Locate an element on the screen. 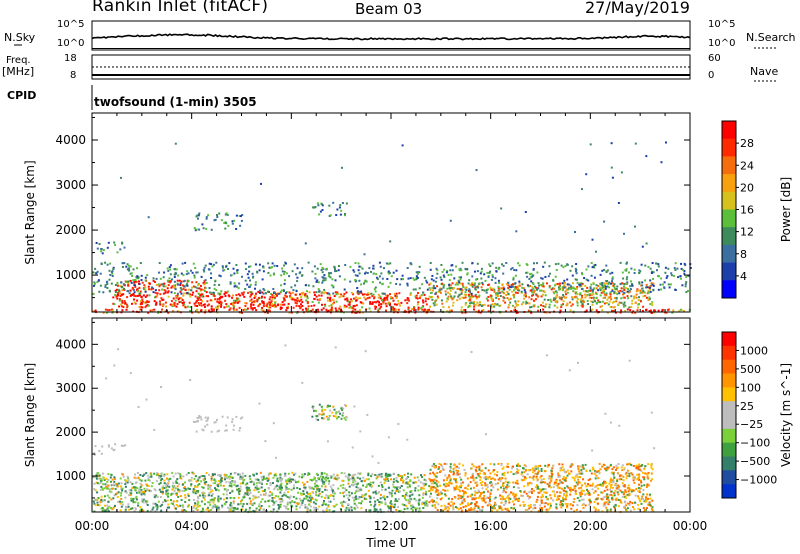 The height and width of the screenshot is (554, 800). cpid-value: twofsound (1-min) 3505 is located at coordinates (175, 102).